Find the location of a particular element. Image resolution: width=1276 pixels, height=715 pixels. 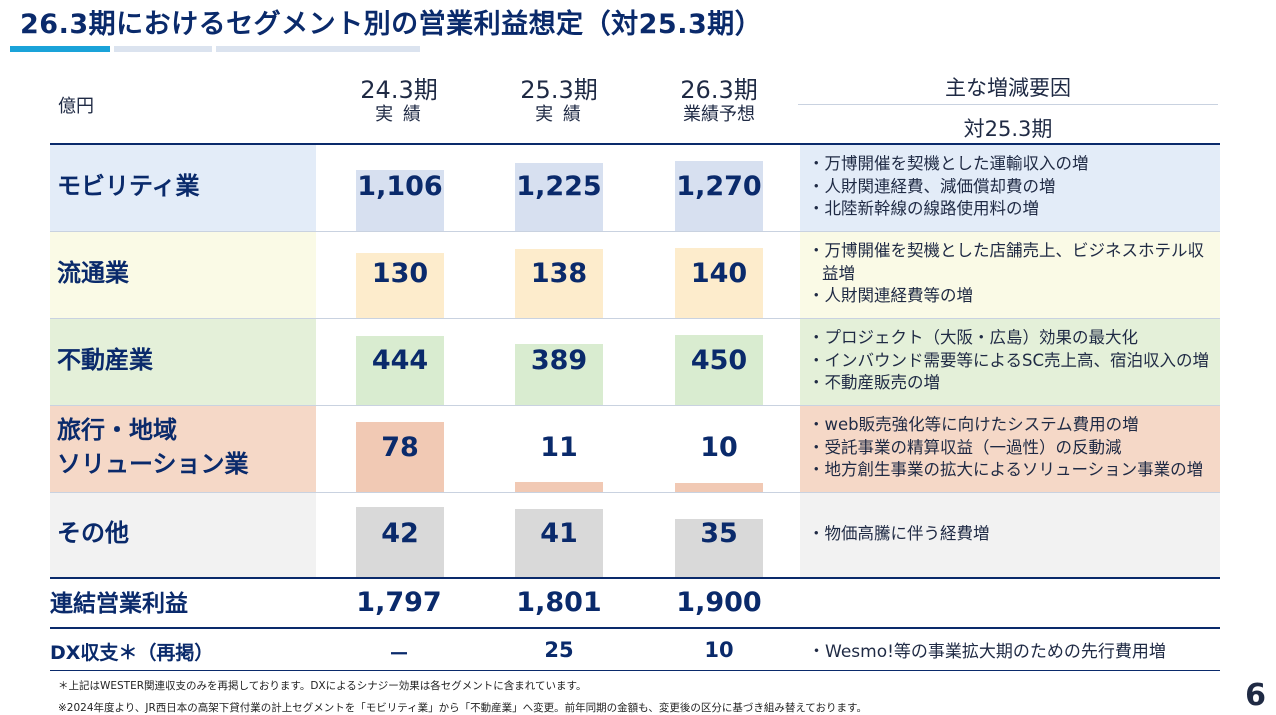

segment-value: 389 is located at coordinates (559, 360).